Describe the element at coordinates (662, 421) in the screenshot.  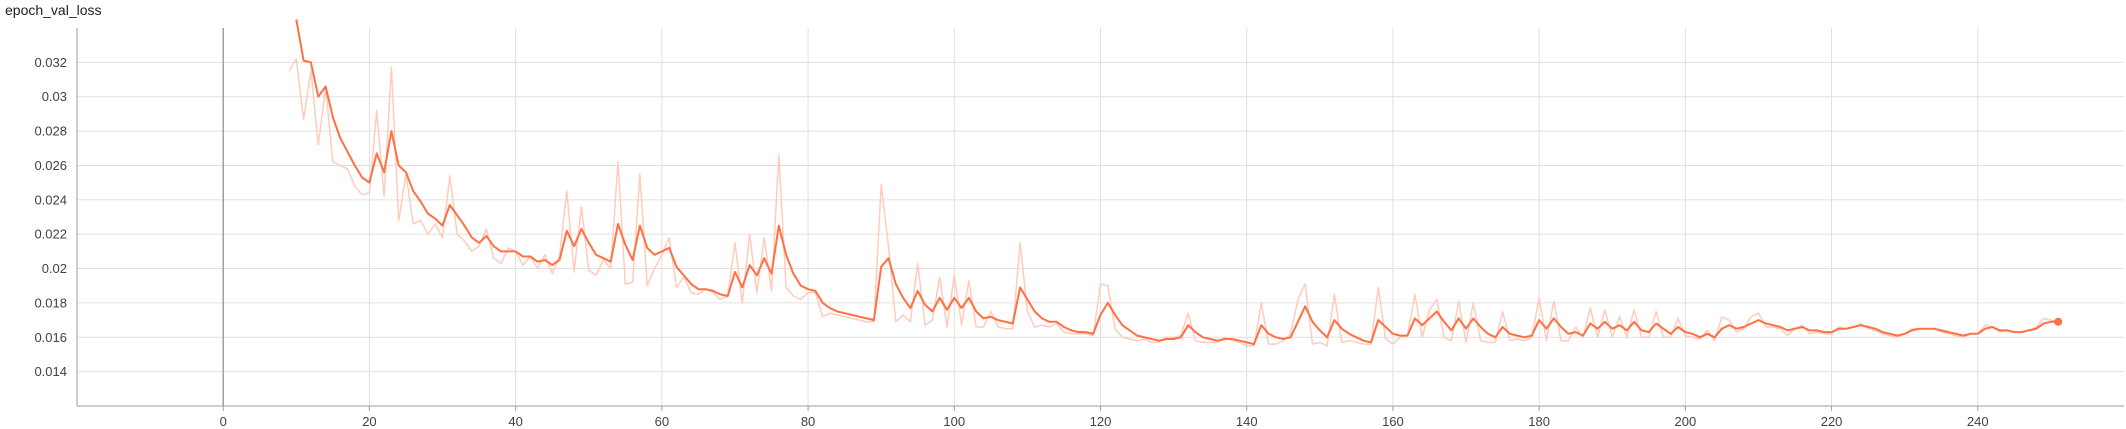
I see `x-tick-label: 60` at that location.